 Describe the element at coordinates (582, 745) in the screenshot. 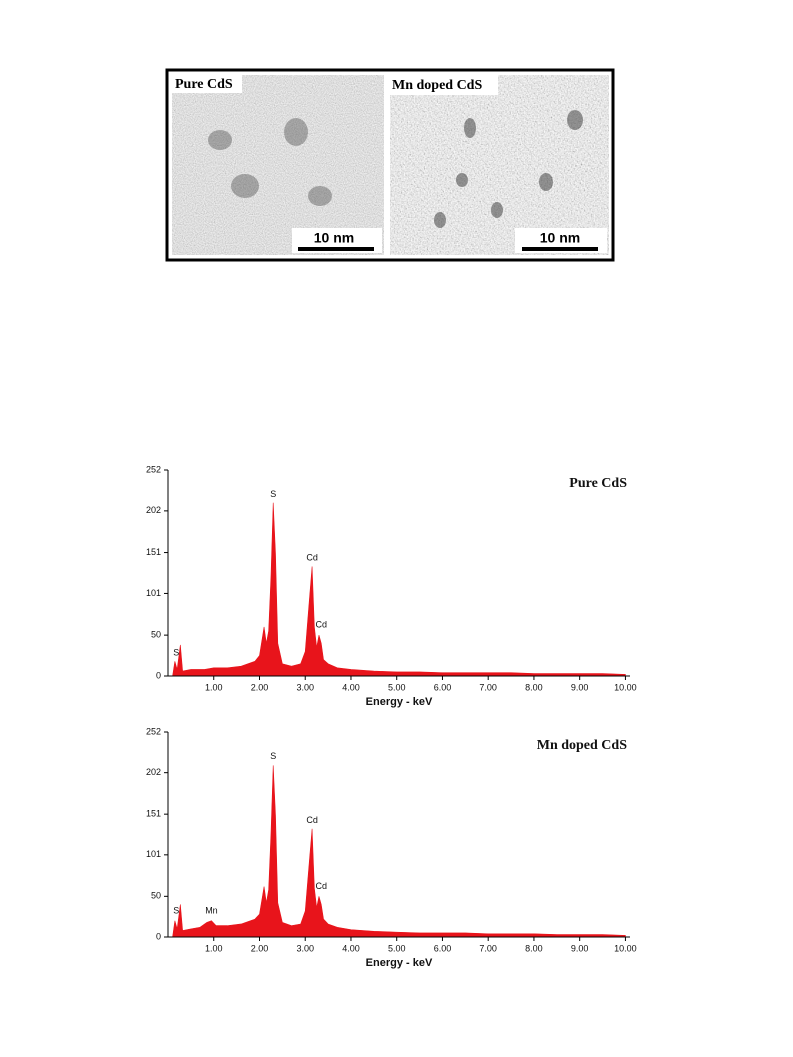

I see `chart-title: Mn doped CdS` at that location.